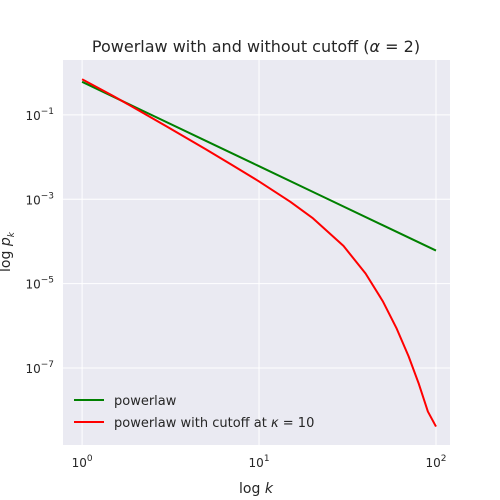  What do you see at coordinates (82, 462) in the screenshot?
I see `x-tick-label: 10⁰` at bounding box center [82, 462].